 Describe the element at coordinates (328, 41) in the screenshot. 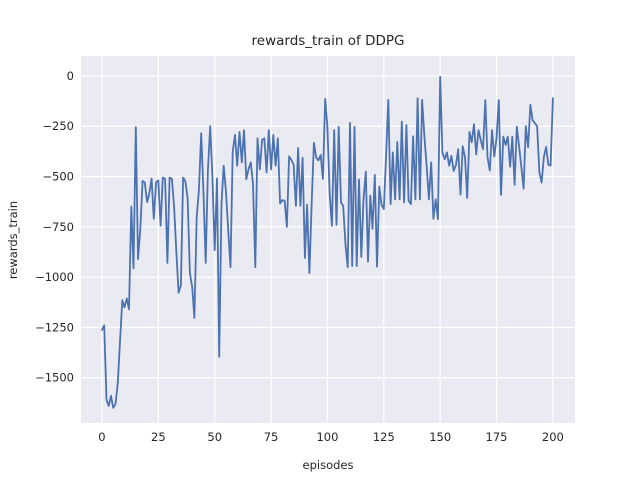

I see `chart-title: rewards_train of DDPG` at that location.